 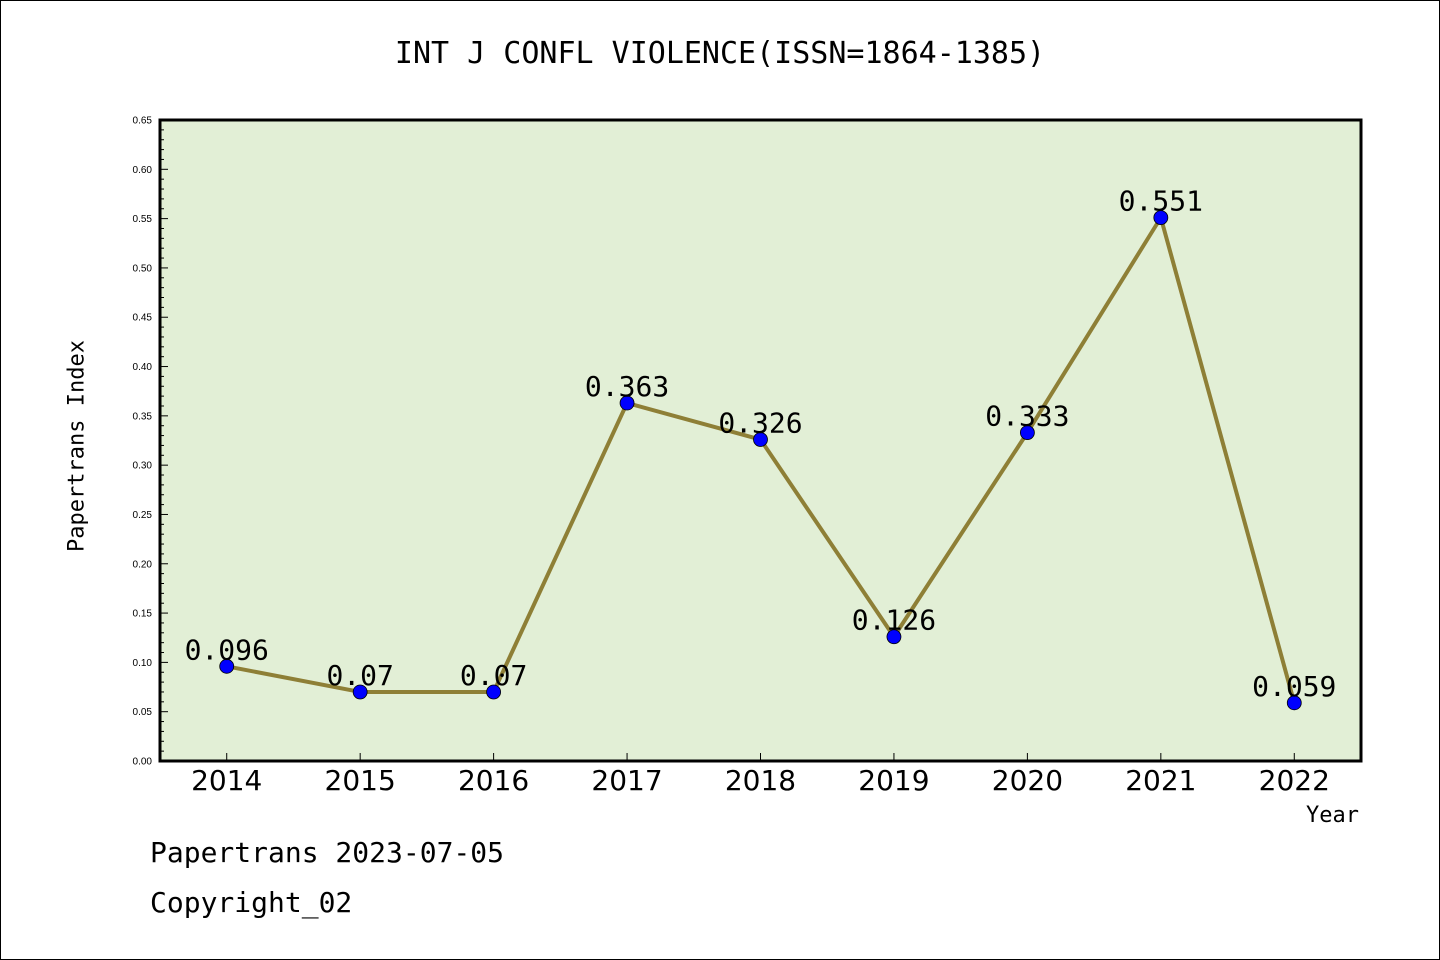 What do you see at coordinates (1294, 686) in the screenshot?
I see `data-label: 0.059` at bounding box center [1294, 686].